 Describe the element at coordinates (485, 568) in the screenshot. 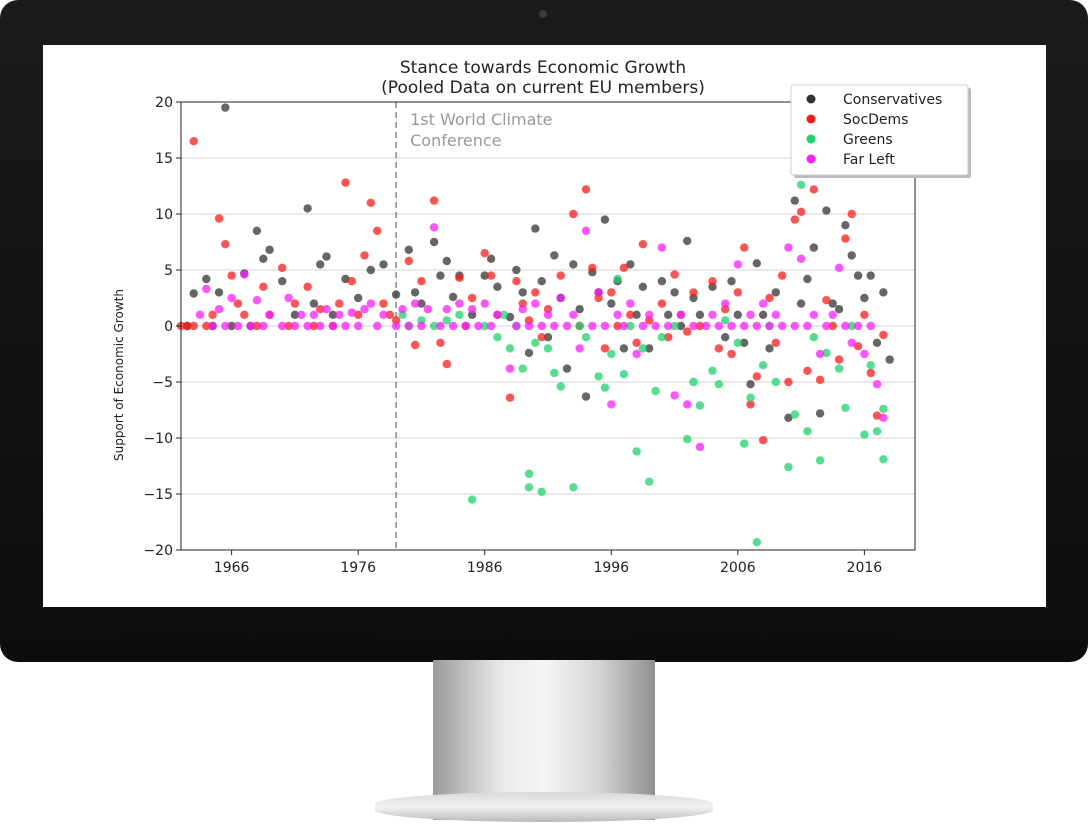

I see `x-tick-label: 1986` at that location.